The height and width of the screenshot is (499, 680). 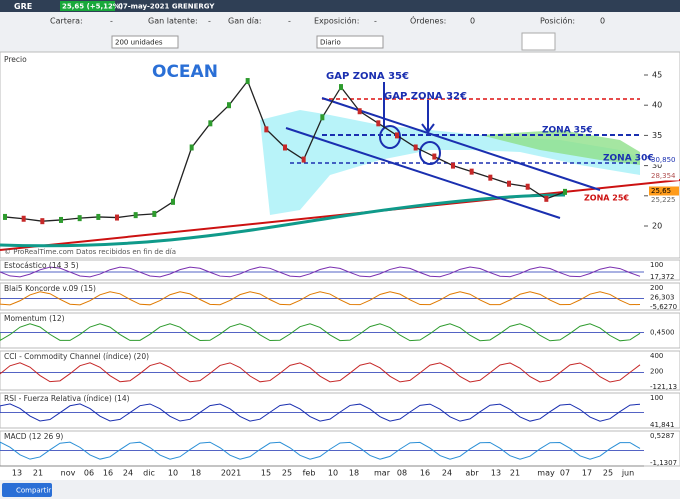 I want to click on channel-line, so click(x=461, y=144).